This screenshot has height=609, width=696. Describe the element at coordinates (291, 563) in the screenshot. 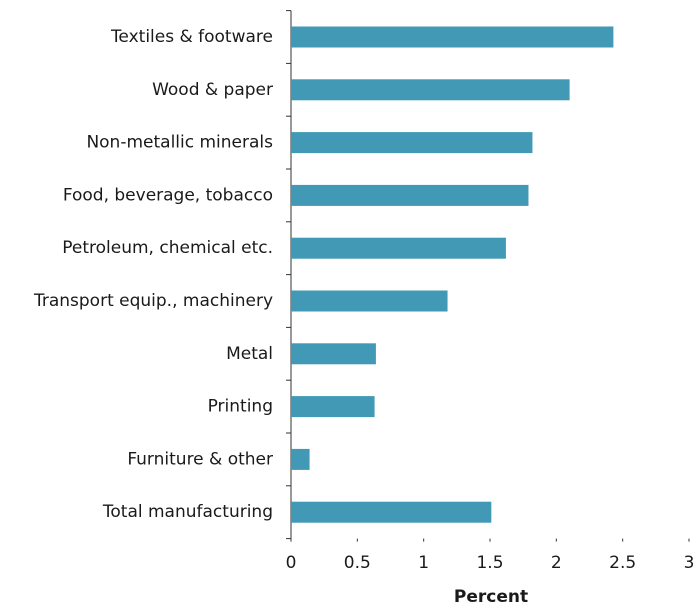

I see `x-tick-label: 0` at that location.